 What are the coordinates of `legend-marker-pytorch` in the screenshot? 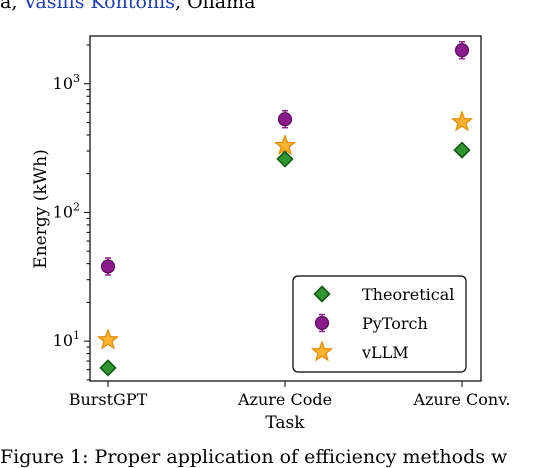 It's located at (322, 323).